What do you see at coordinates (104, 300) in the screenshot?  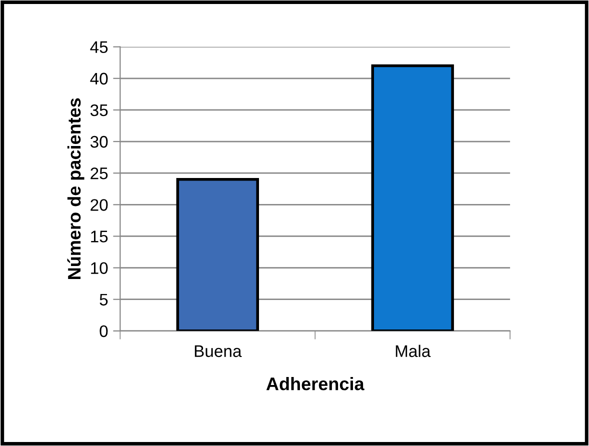 I see `y-tick-label: 5` at bounding box center [104, 300].